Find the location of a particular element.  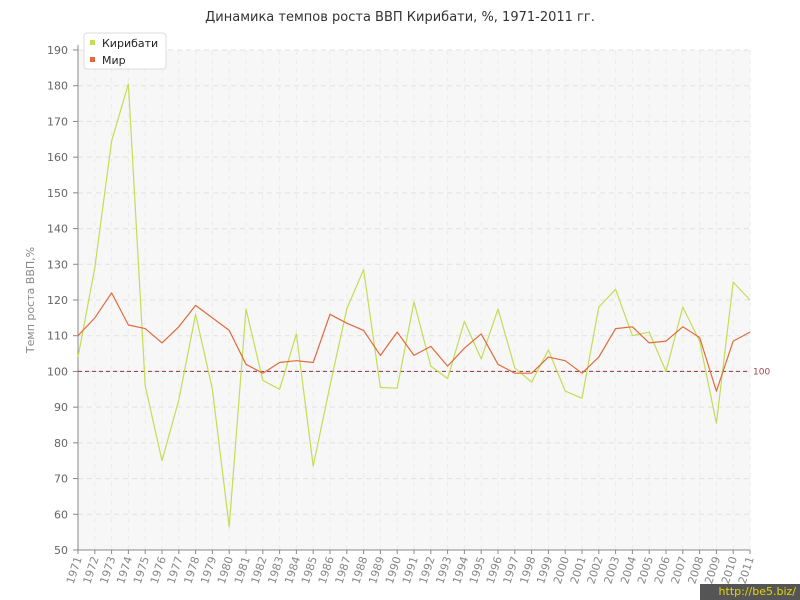

y-tick-label: 80 is located at coordinates (61, 443).